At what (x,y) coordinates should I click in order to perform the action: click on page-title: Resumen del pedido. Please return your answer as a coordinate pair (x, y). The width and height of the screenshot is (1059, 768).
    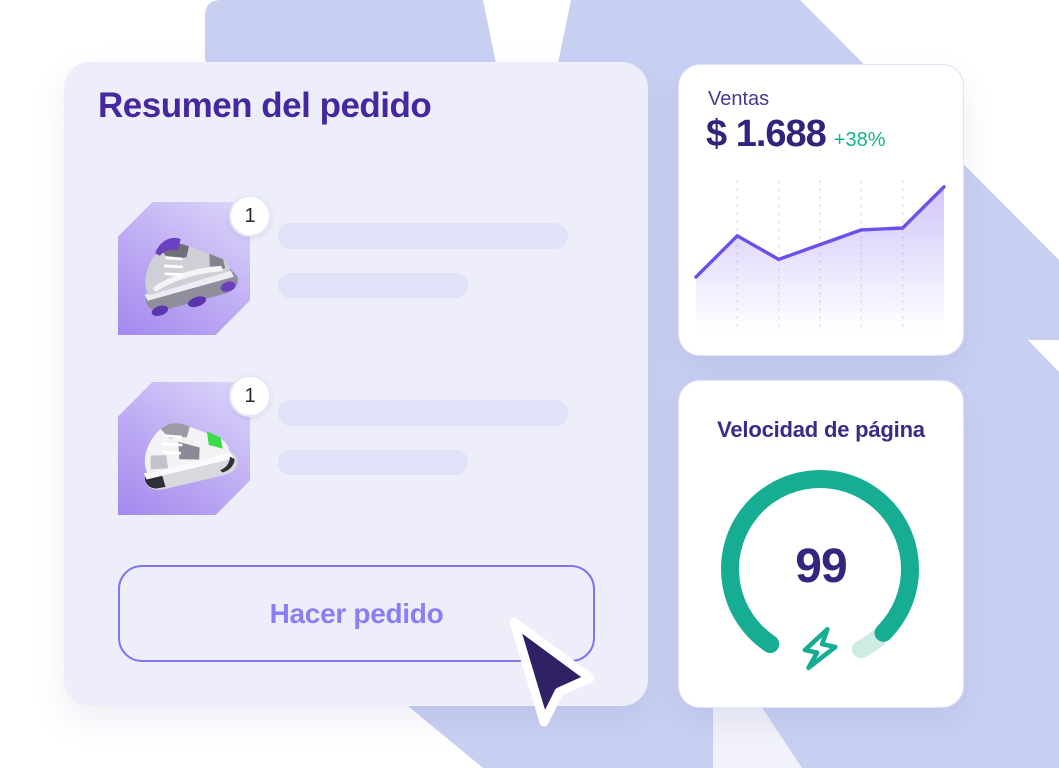
    Looking at the image, I should click on (265, 105).